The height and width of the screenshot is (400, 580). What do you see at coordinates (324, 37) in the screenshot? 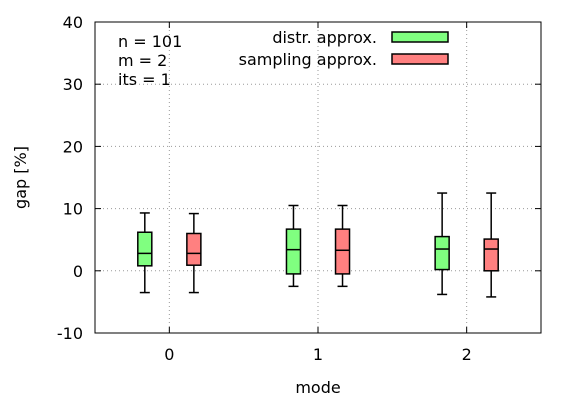
I see `legend-label: distr. approx.` at bounding box center [324, 37].